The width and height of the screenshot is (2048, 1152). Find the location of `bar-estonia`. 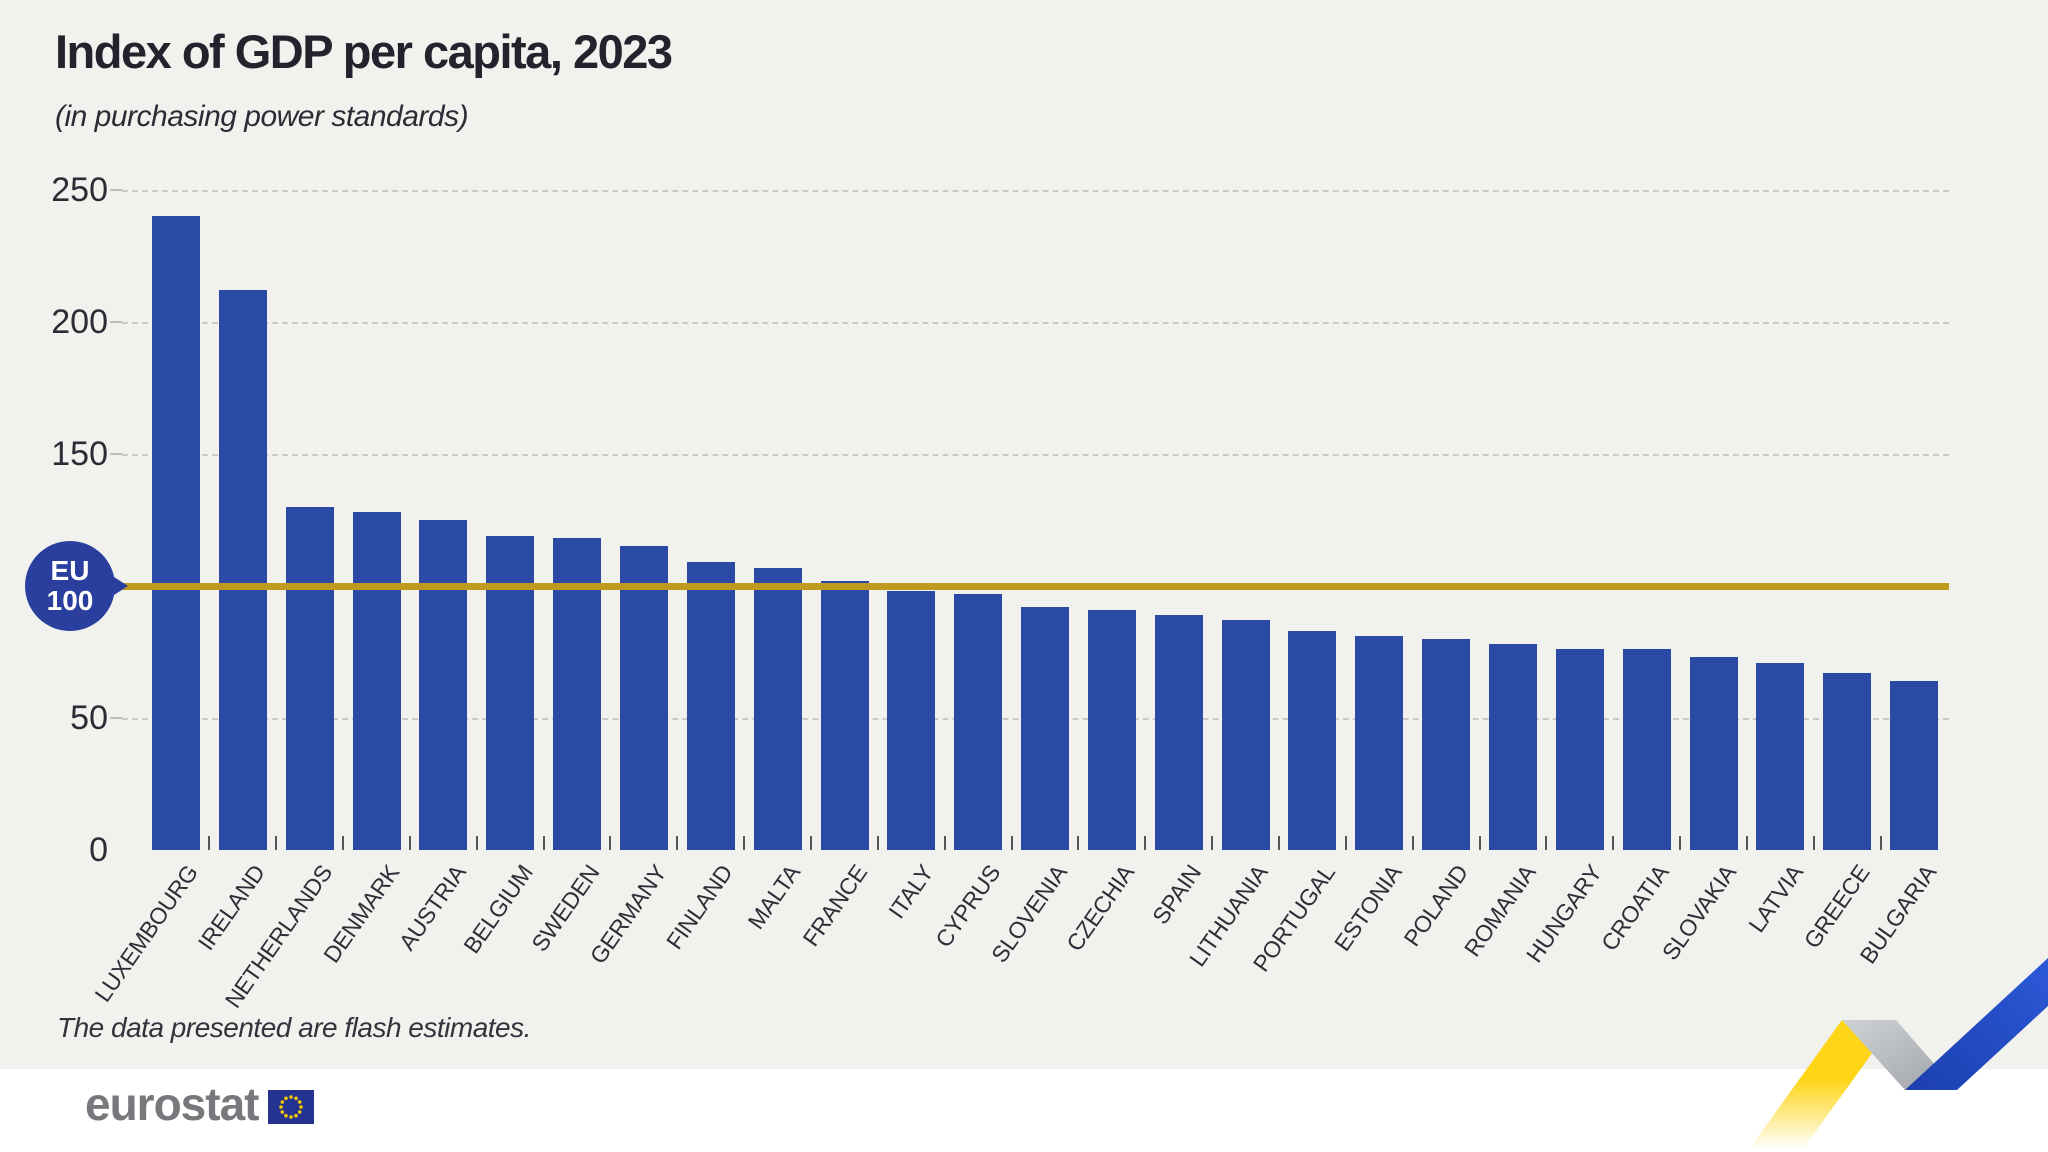

bar-estonia is located at coordinates (1379, 743).